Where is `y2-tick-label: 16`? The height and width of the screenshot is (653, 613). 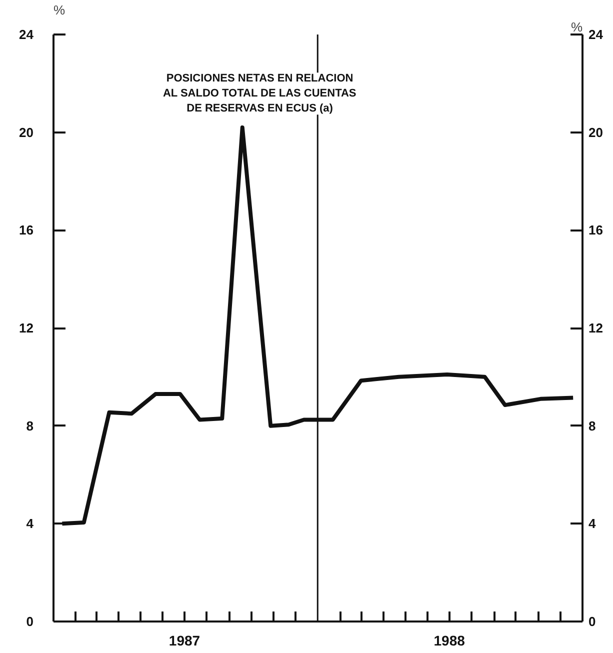 y2-tick-label: 16 is located at coordinates (595, 230).